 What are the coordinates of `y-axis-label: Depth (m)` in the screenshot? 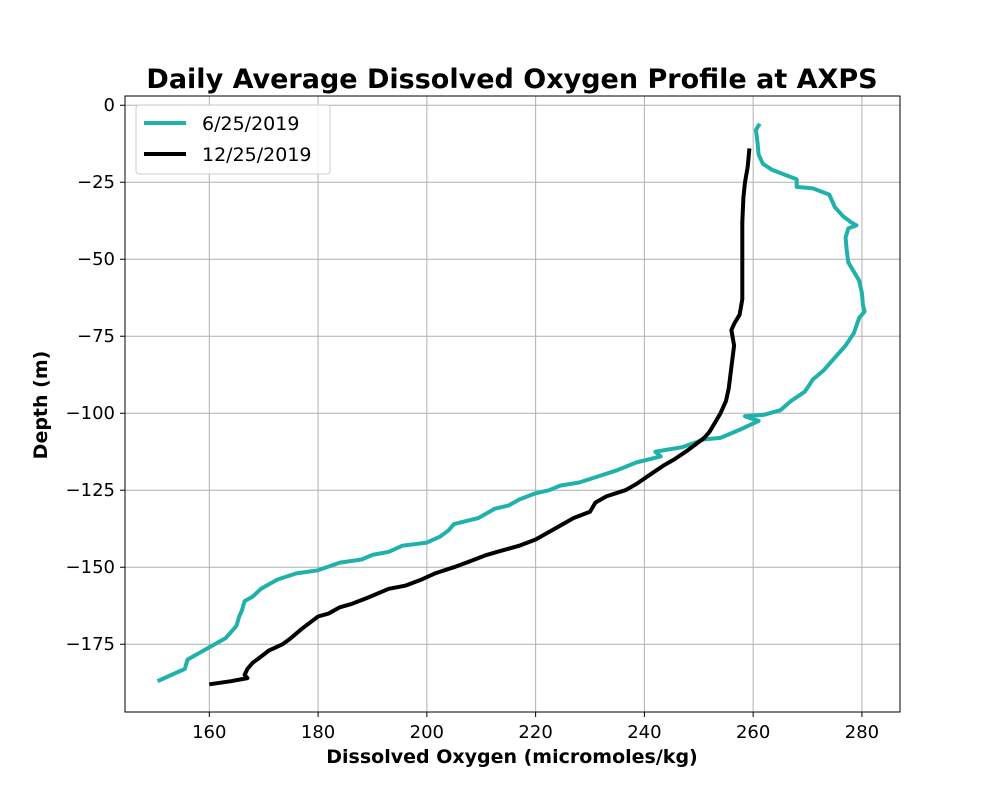 It's located at (41, 405).